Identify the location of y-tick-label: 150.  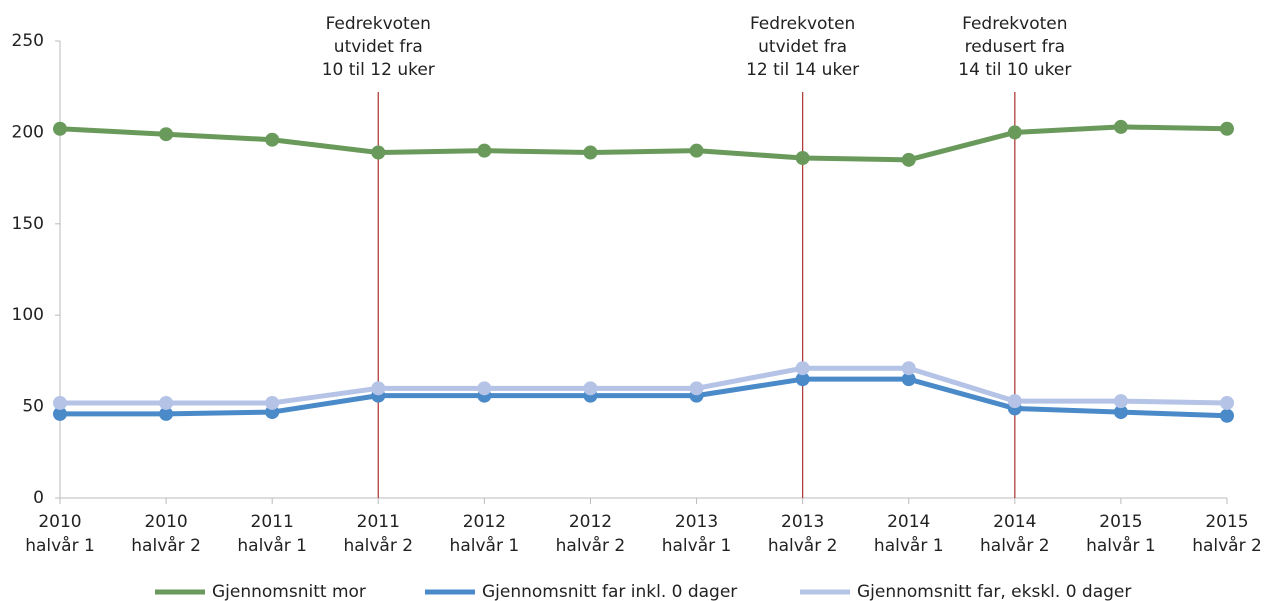
(28, 224).